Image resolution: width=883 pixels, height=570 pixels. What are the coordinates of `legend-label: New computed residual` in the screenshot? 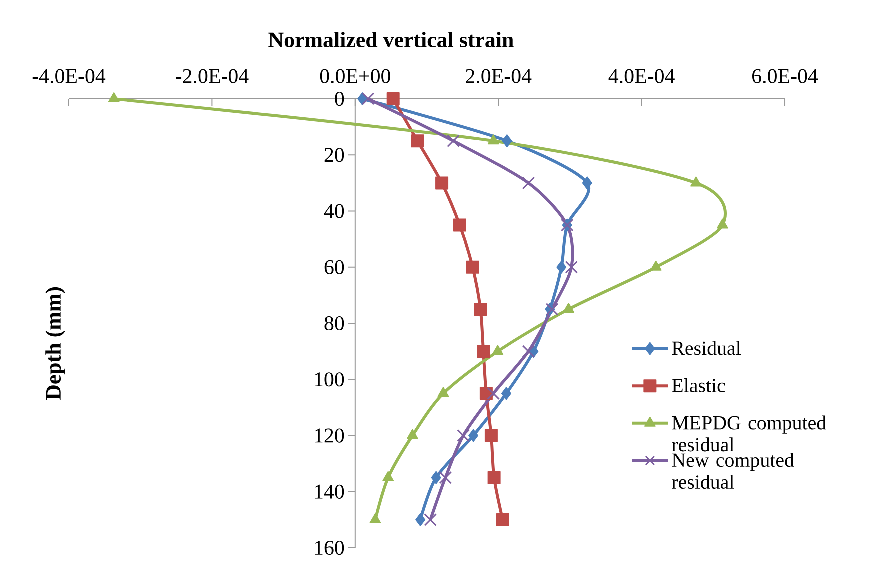 It's located at (733, 471).